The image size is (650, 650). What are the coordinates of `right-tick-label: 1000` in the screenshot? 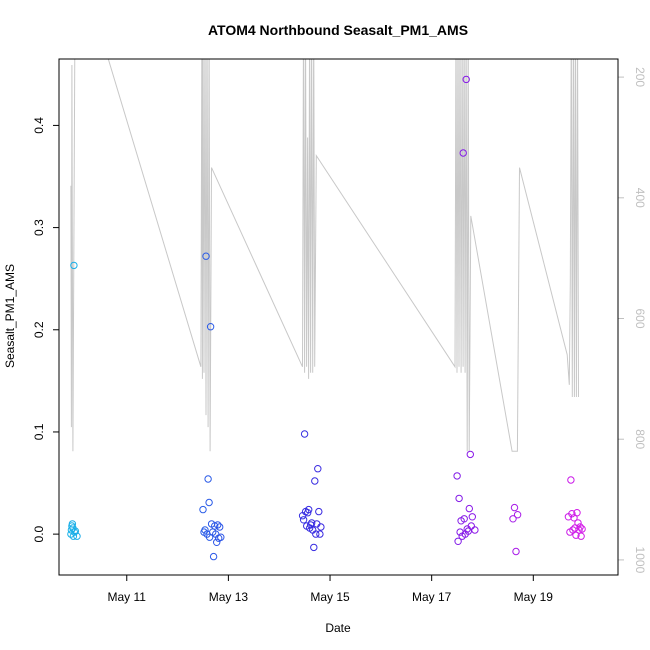 It's located at (640, 560).